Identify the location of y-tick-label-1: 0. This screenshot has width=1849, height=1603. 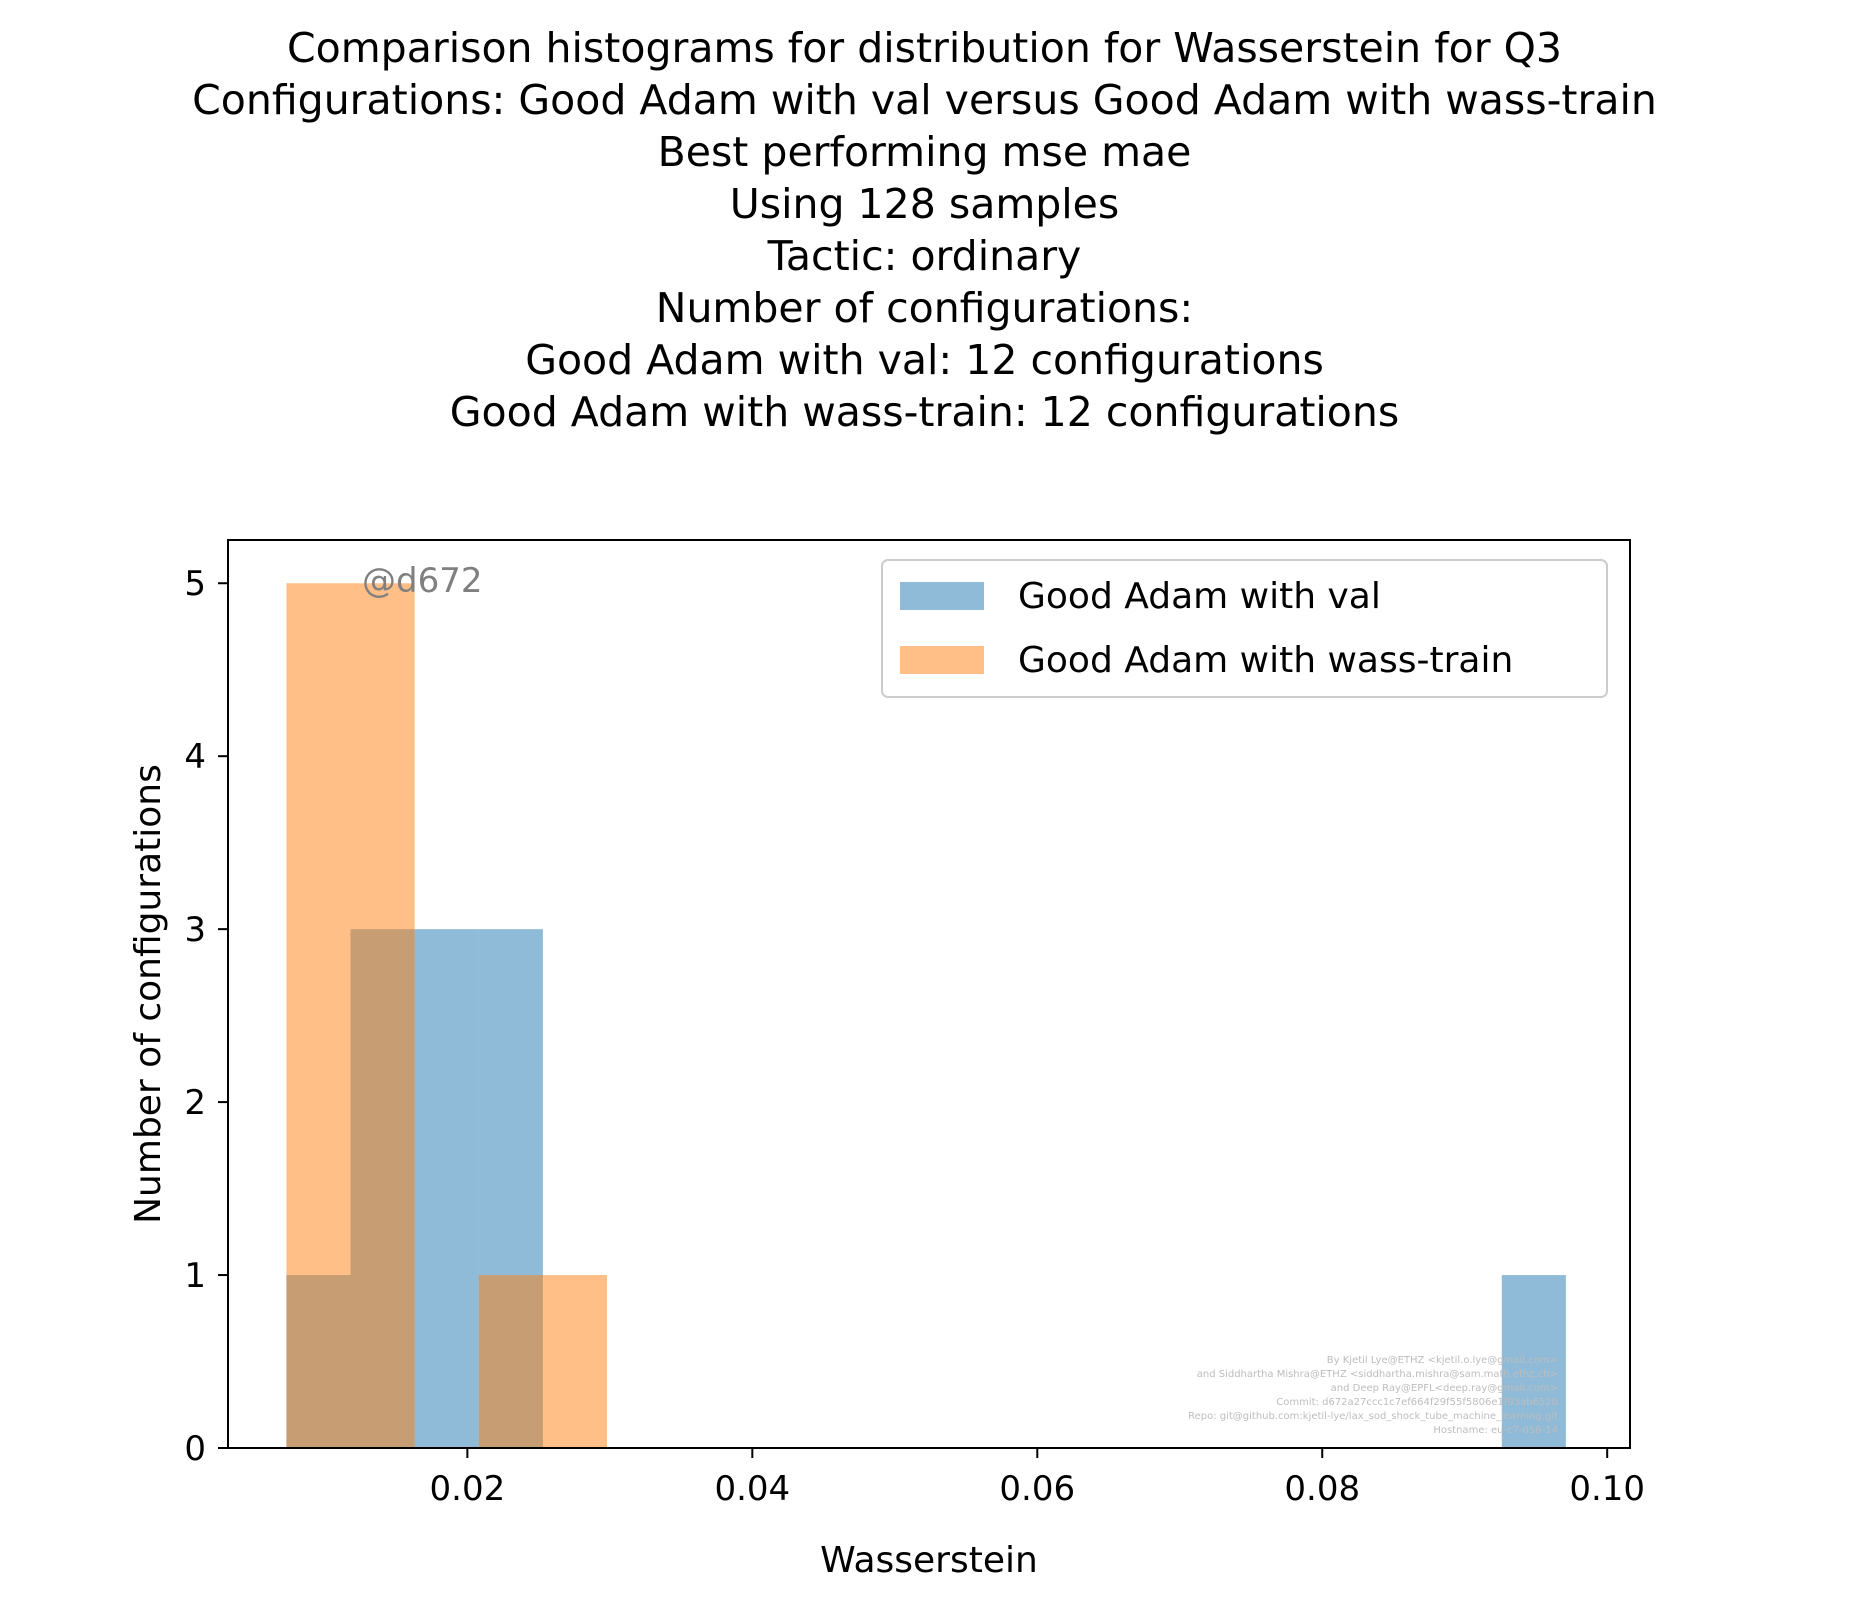
(195, 1449).